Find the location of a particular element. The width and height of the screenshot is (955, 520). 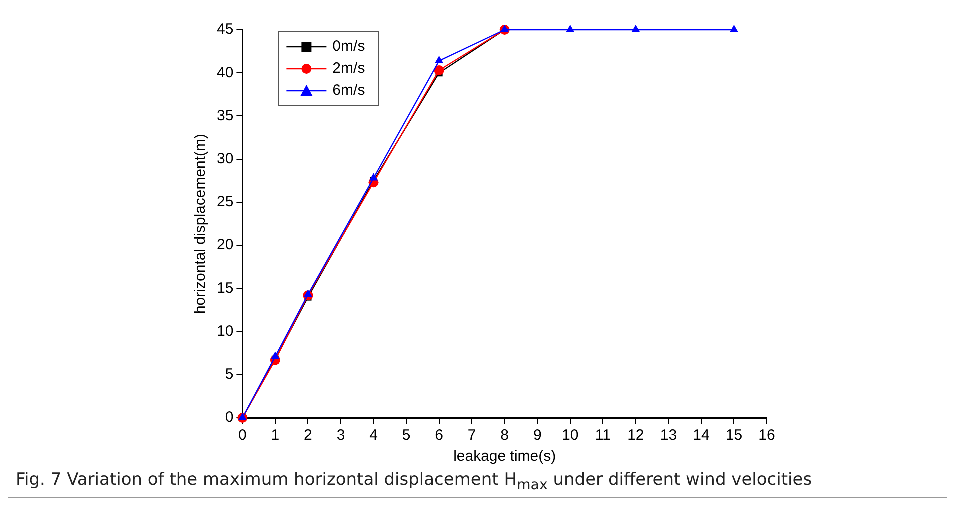

x-tick-label: 6 is located at coordinates (439, 435).